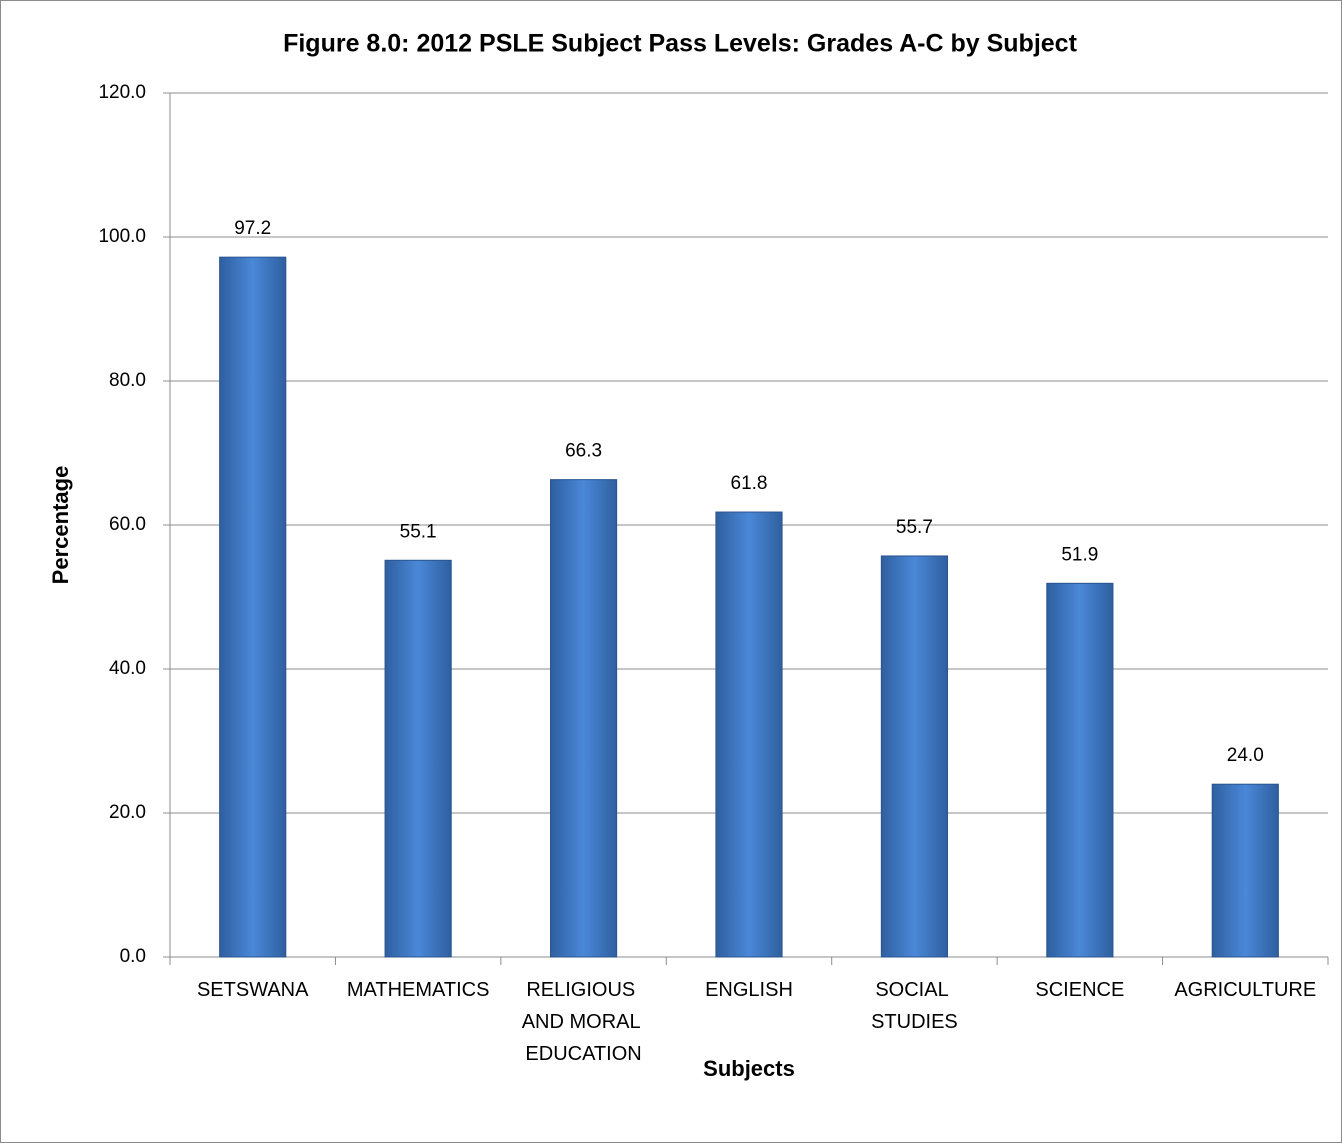 The image size is (1342, 1143). Describe the element at coordinates (1079, 990) in the screenshot. I see `x-tick-label: SCIENCE` at that location.